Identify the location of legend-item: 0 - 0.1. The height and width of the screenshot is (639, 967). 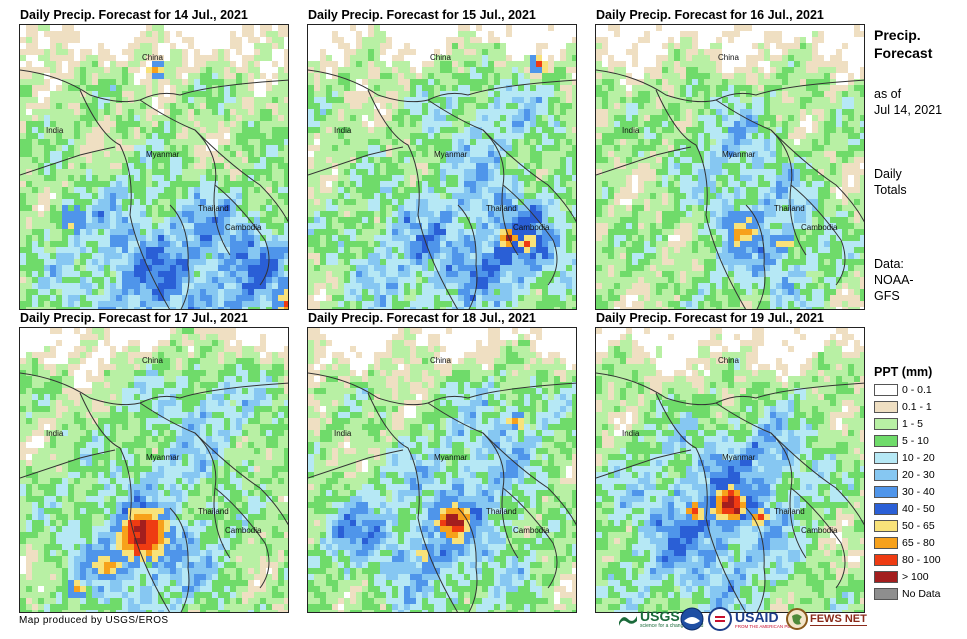
(903, 390).